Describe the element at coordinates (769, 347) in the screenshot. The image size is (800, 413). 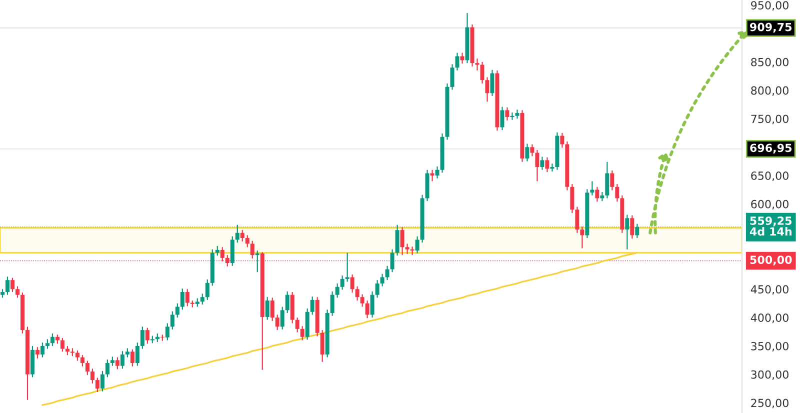
I see `y-tick-label: 350,00` at that location.